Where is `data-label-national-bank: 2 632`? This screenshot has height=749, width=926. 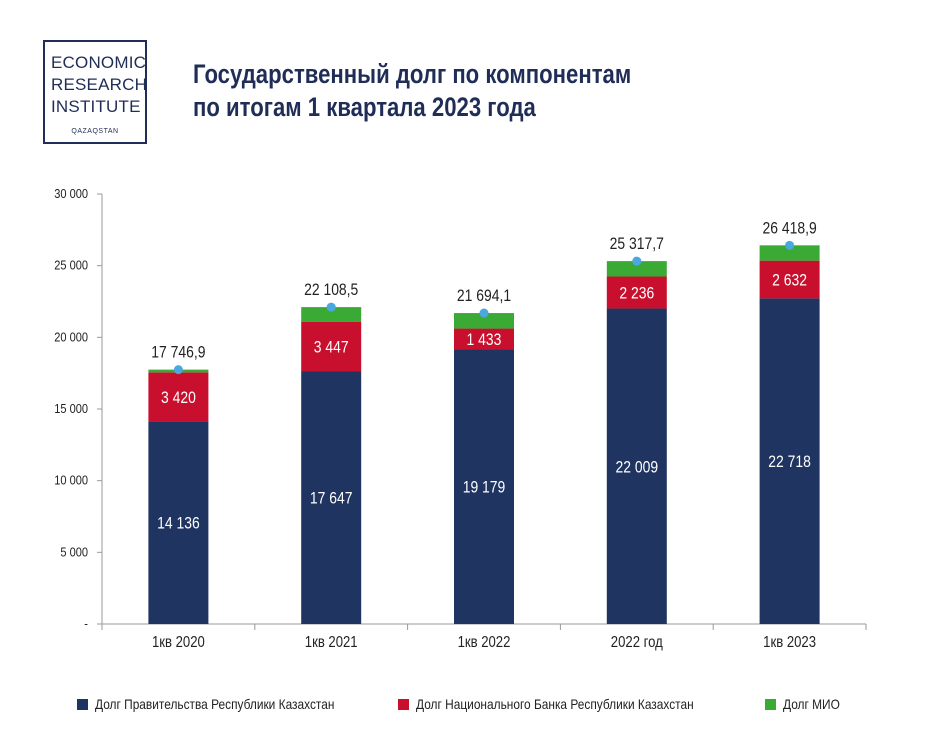 data-label-national-bank: 2 632 is located at coordinates (789, 280).